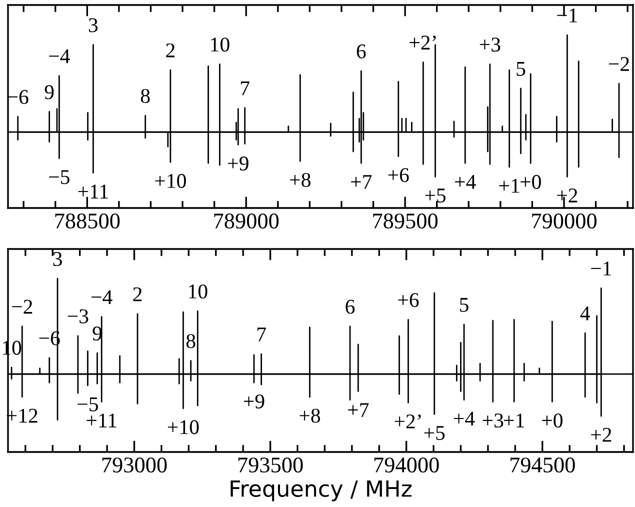  I want to click on annotation: 9, so click(49, 92).